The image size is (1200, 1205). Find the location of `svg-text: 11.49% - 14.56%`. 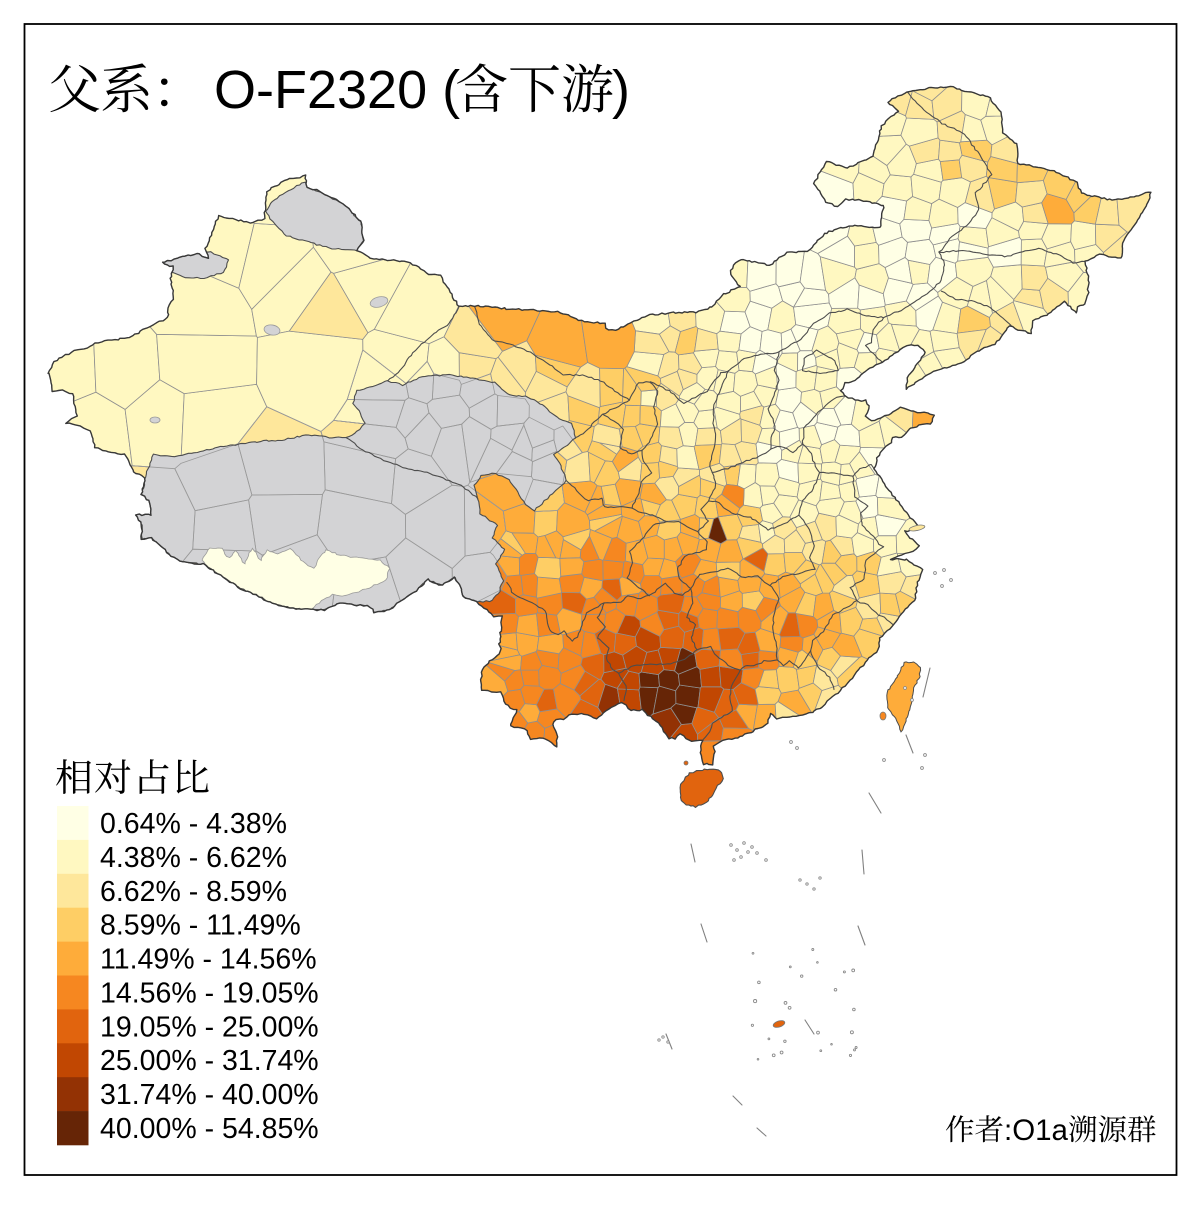

svg-text: 11.49% - 14.56% is located at coordinates (208, 960).